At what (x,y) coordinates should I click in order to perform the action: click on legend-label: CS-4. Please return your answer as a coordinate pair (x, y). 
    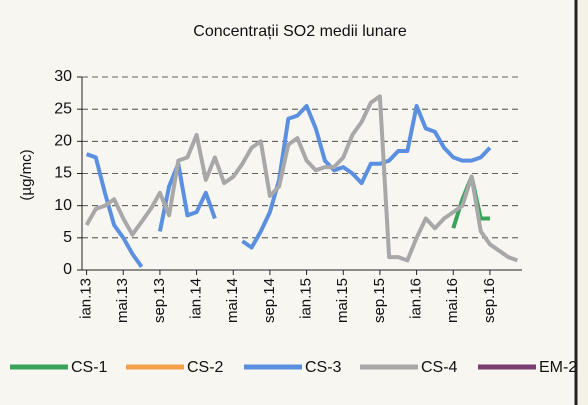
    Looking at the image, I should click on (439, 367).